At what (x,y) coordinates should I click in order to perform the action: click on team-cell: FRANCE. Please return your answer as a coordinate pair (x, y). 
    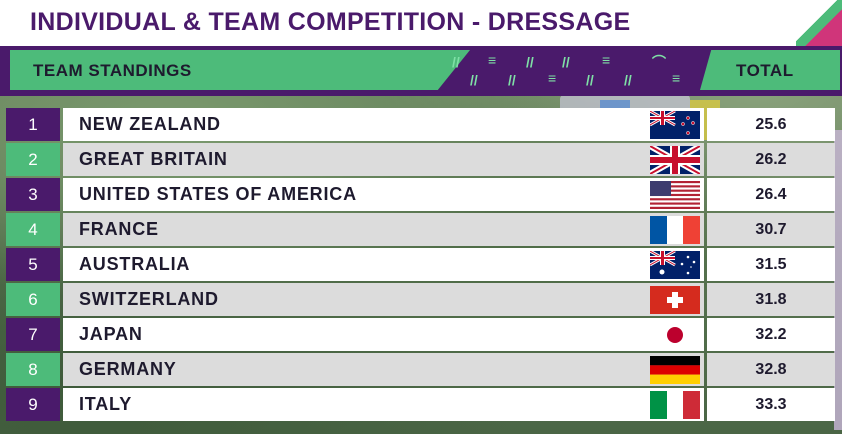
    Looking at the image, I should click on (383, 229).